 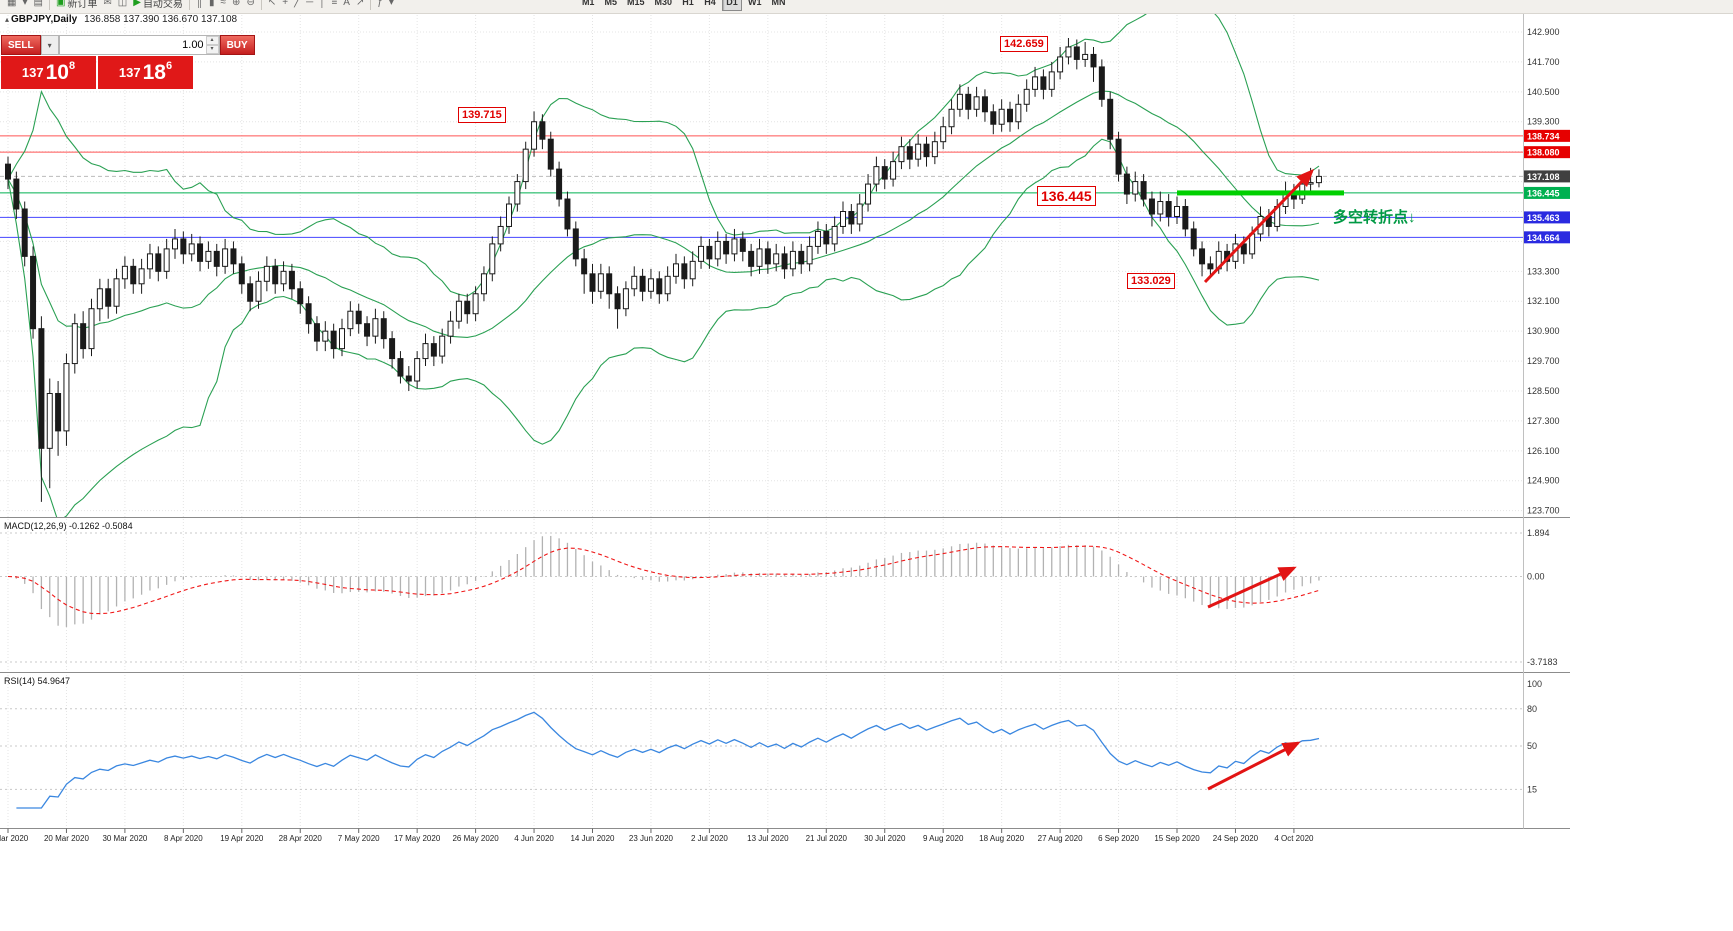 I want to click on horizontal-lines, so click(x=761, y=186).